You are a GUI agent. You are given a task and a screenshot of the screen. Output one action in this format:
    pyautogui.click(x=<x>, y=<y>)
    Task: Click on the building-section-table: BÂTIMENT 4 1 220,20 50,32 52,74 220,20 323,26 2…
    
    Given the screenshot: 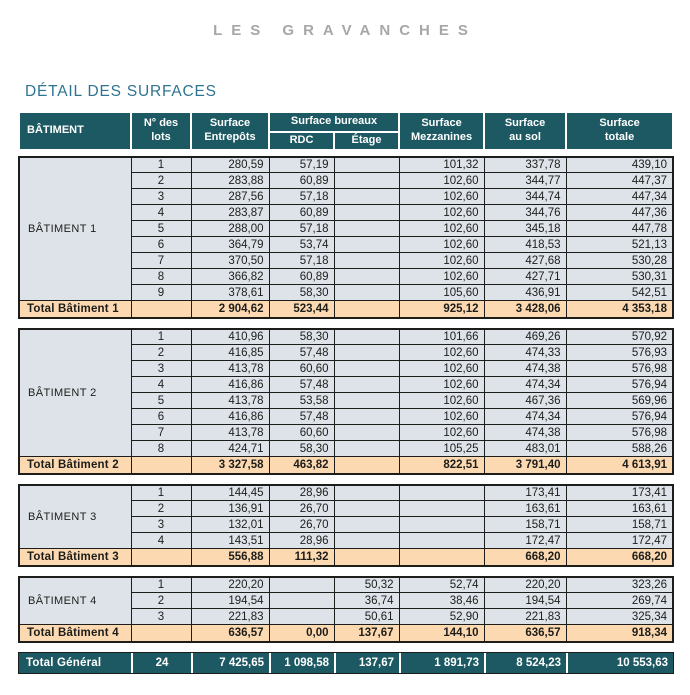 What is the action you would take?
    pyautogui.click(x=346, y=609)
    